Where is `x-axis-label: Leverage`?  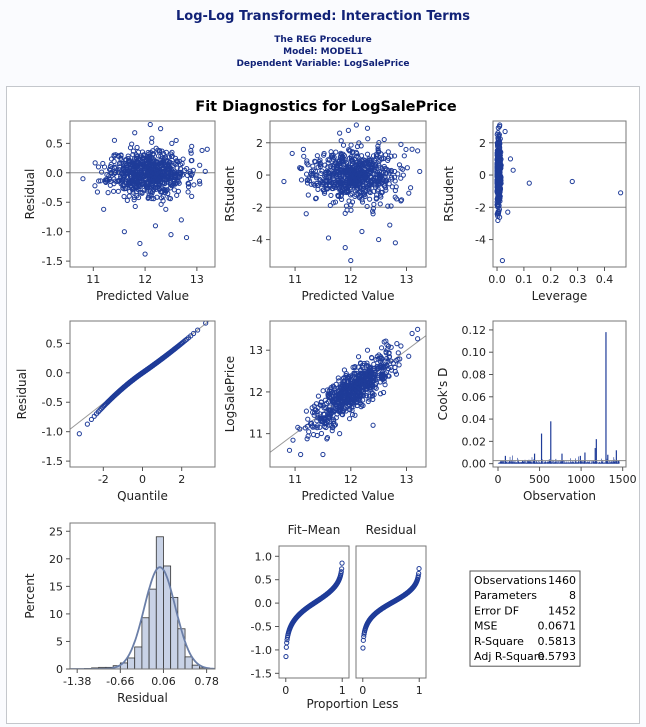 x-axis-label: Leverage is located at coordinates (560, 296).